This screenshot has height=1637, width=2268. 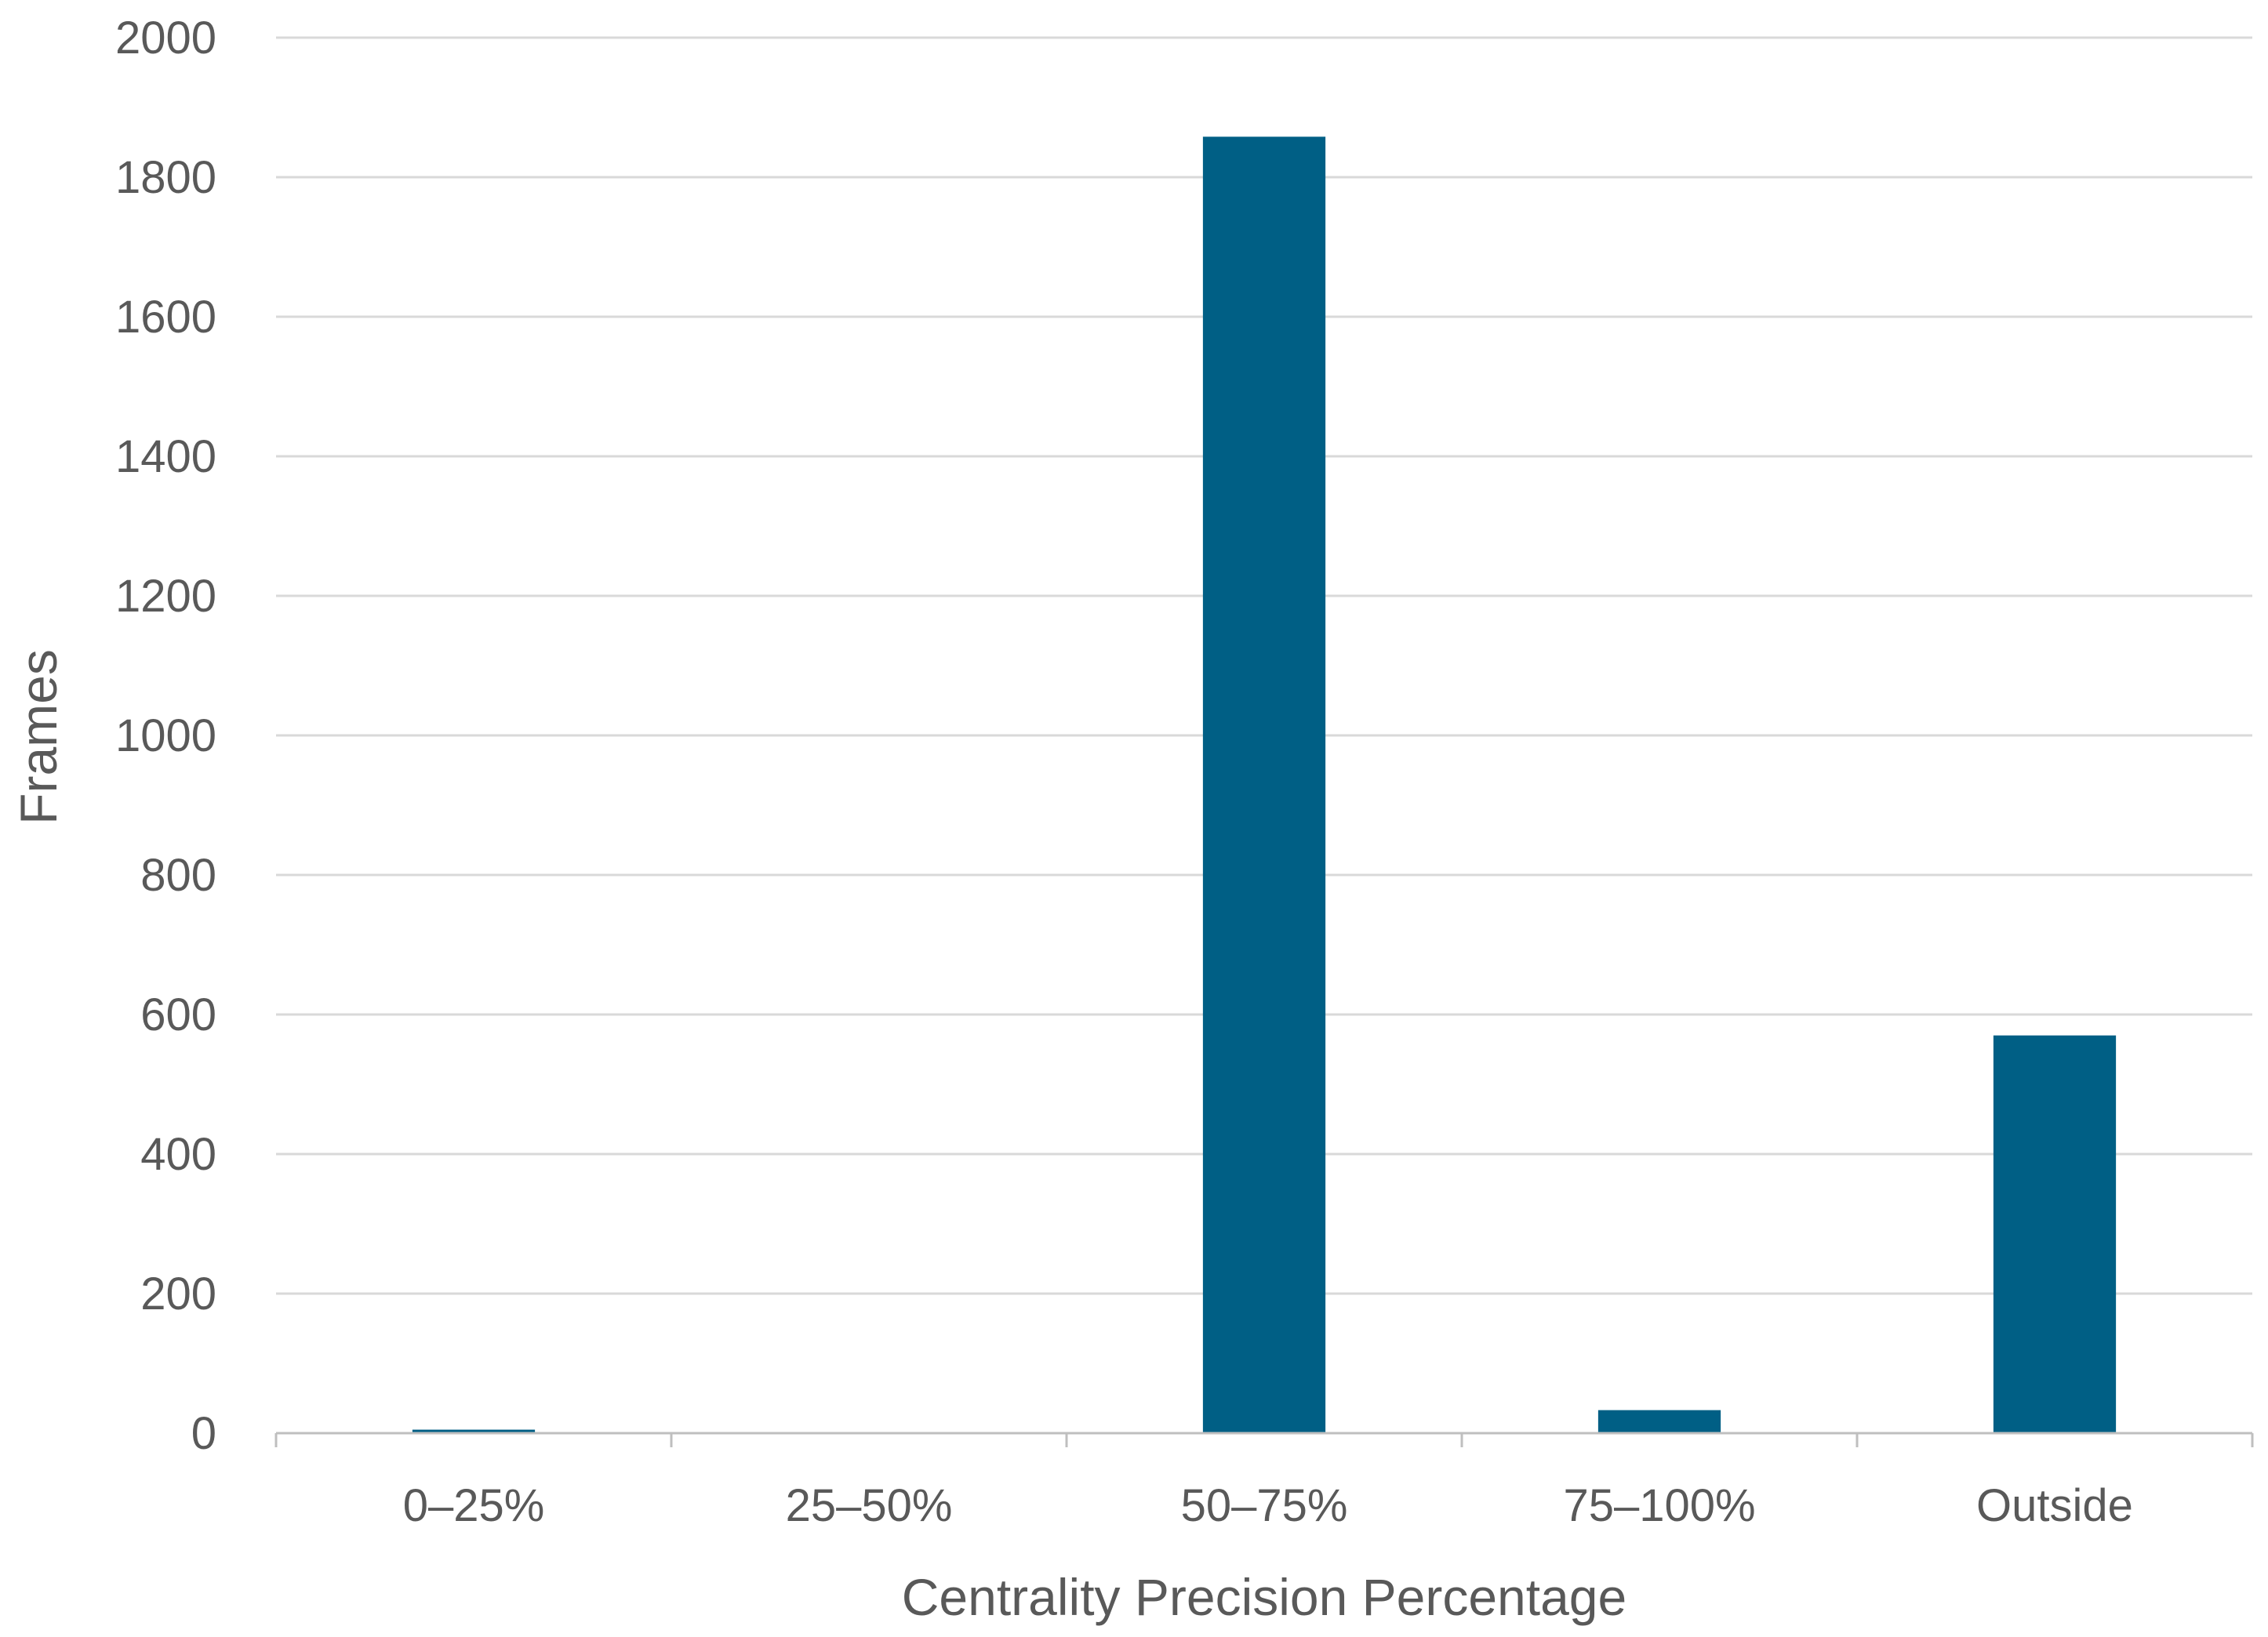 I want to click on x-tick-label: 75–100%, so click(x=1659, y=1505).